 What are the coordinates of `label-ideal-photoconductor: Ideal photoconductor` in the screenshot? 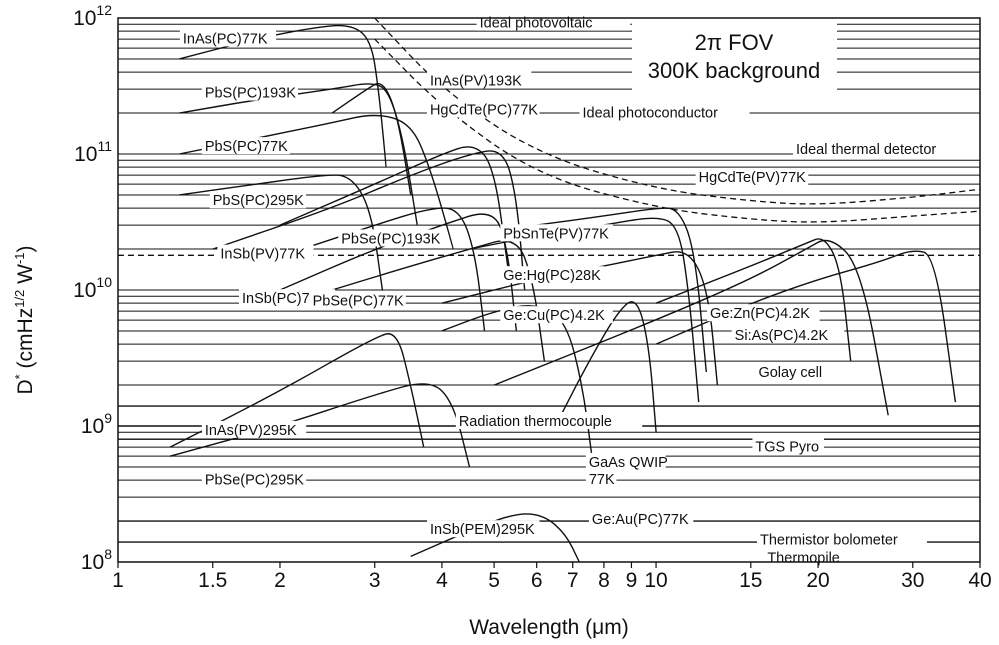 It's located at (664, 112).